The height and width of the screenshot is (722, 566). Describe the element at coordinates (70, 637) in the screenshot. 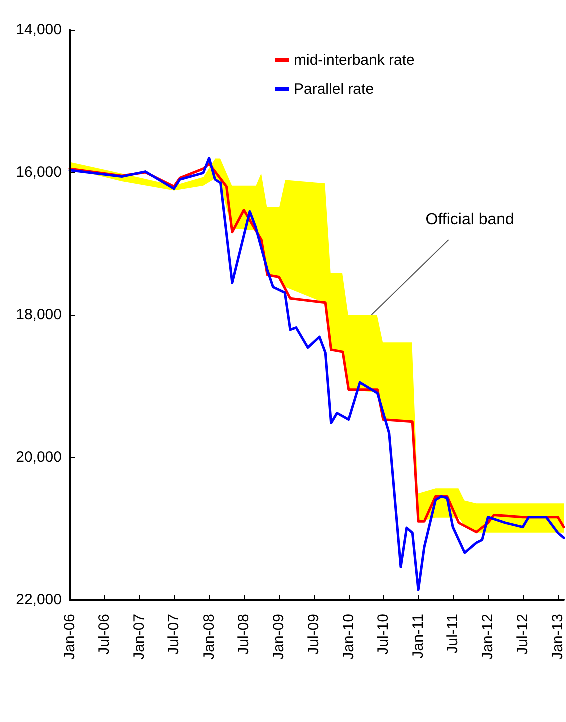

I see `x-tick-label: Jan-06` at that location.